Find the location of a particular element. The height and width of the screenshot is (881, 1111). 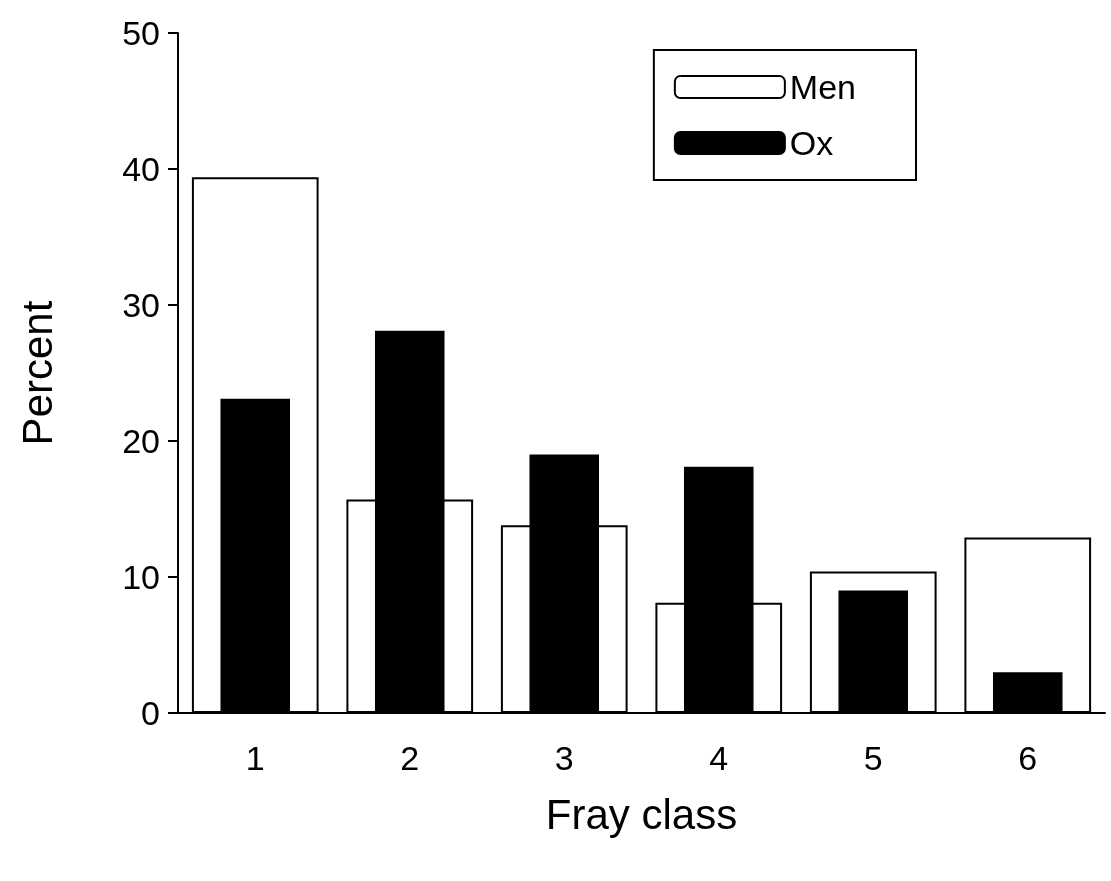

legend-label: Men is located at coordinates (822, 87).